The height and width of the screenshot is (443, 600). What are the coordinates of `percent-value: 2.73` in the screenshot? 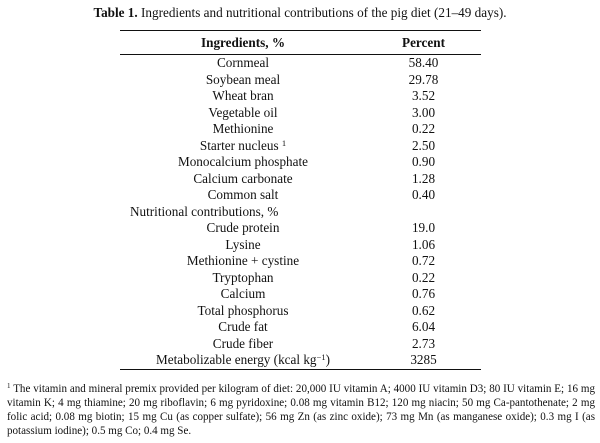 It's located at (423, 343).